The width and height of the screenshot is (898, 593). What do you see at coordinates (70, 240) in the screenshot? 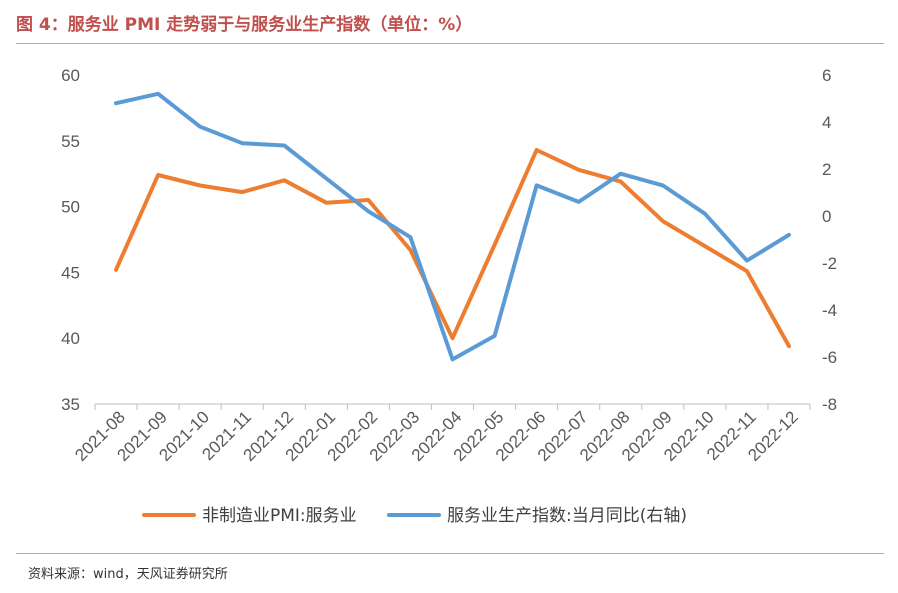
I see `left-y-axis: 60 55 50 45 40 35` at bounding box center [70, 240].